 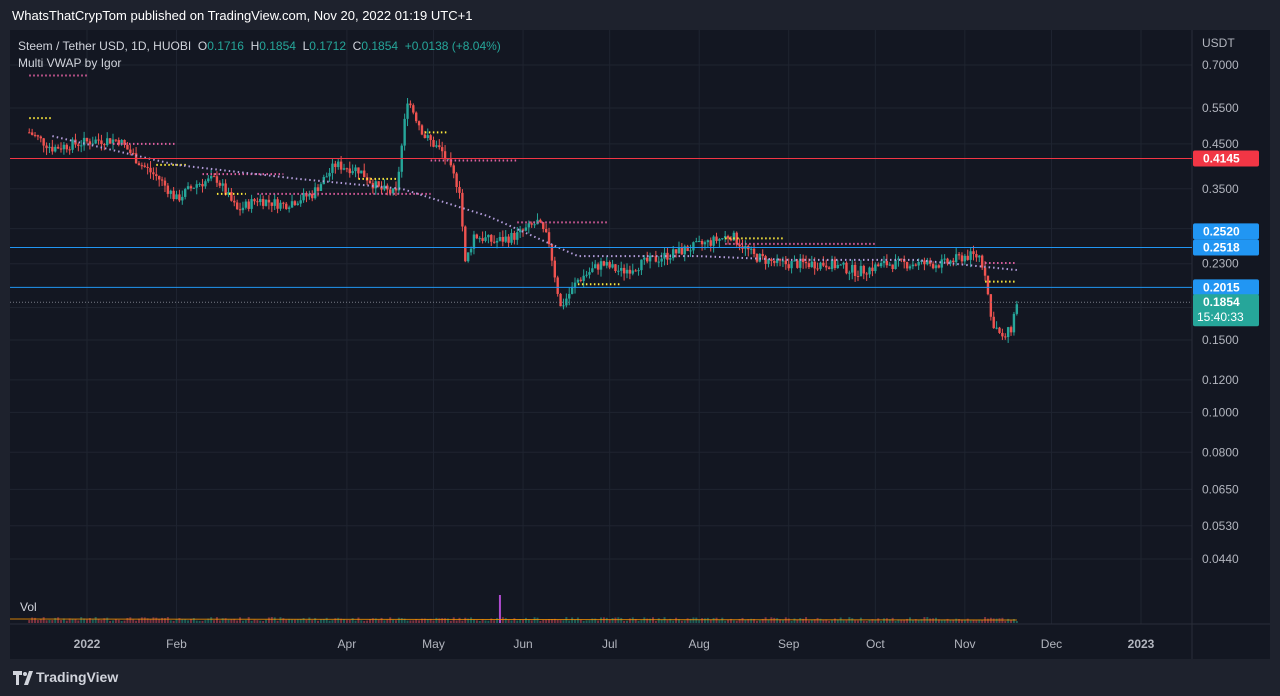 I want to click on countdown-label: 15:40:33, so click(x=1220, y=317).